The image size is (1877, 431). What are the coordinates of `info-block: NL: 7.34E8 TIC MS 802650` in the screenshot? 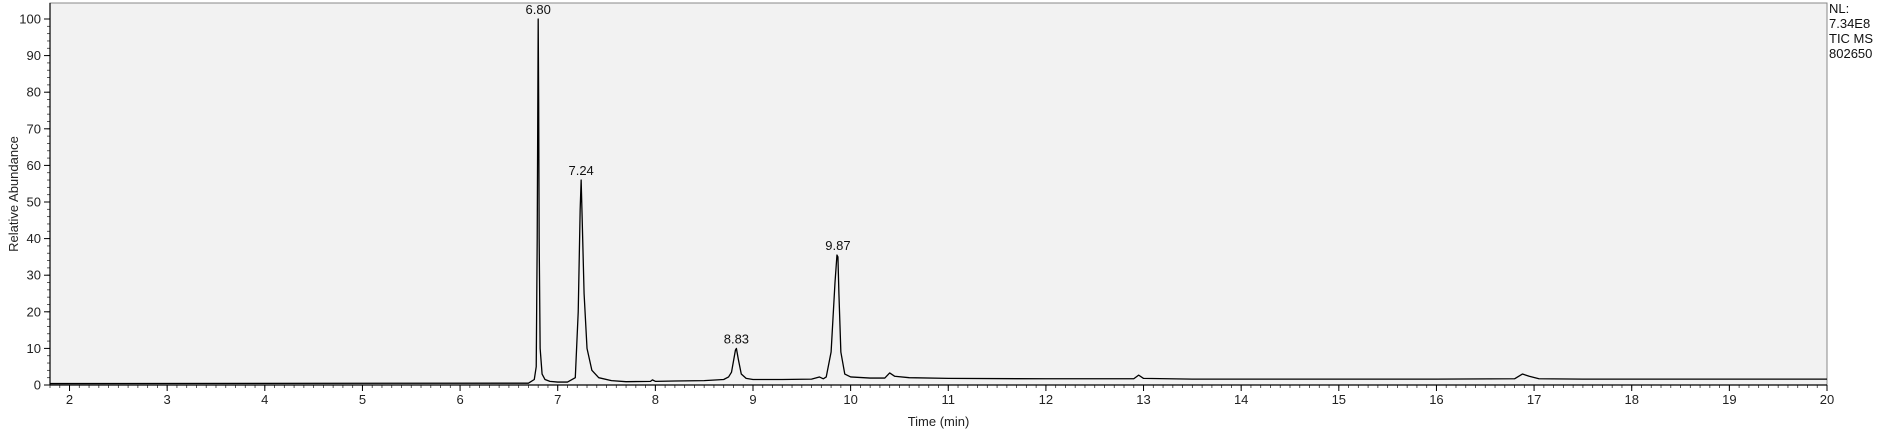 It's located at (1851, 31).